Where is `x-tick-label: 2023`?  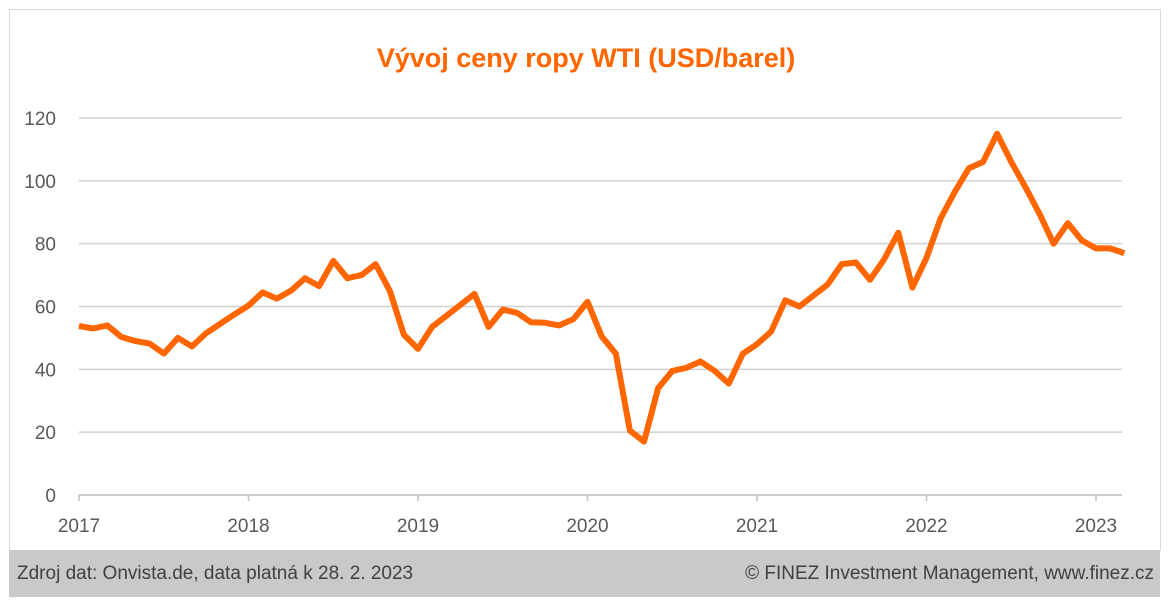 x-tick-label: 2023 is located at coordinates (1096, 526).